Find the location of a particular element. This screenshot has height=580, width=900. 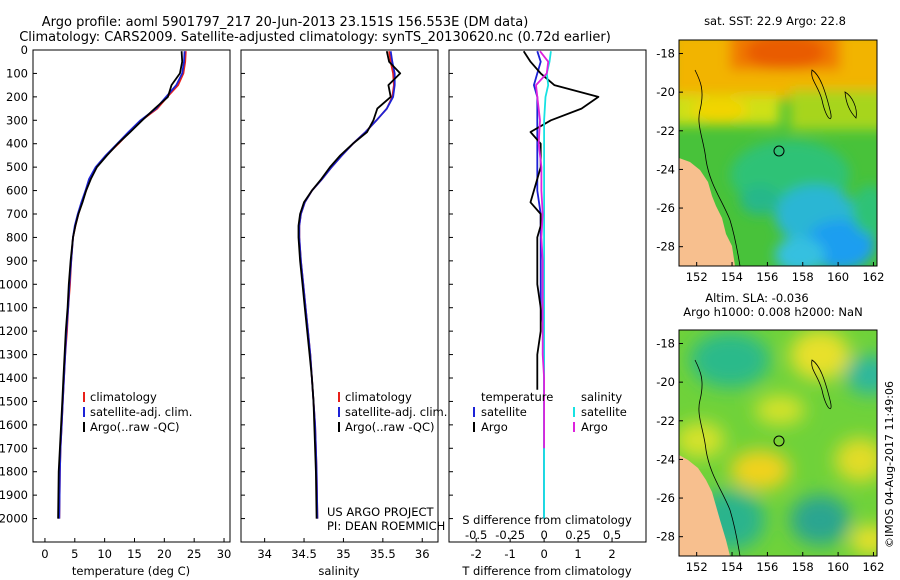

difference-xlabel: T difference from climatology is located at coordinates (546, 571).